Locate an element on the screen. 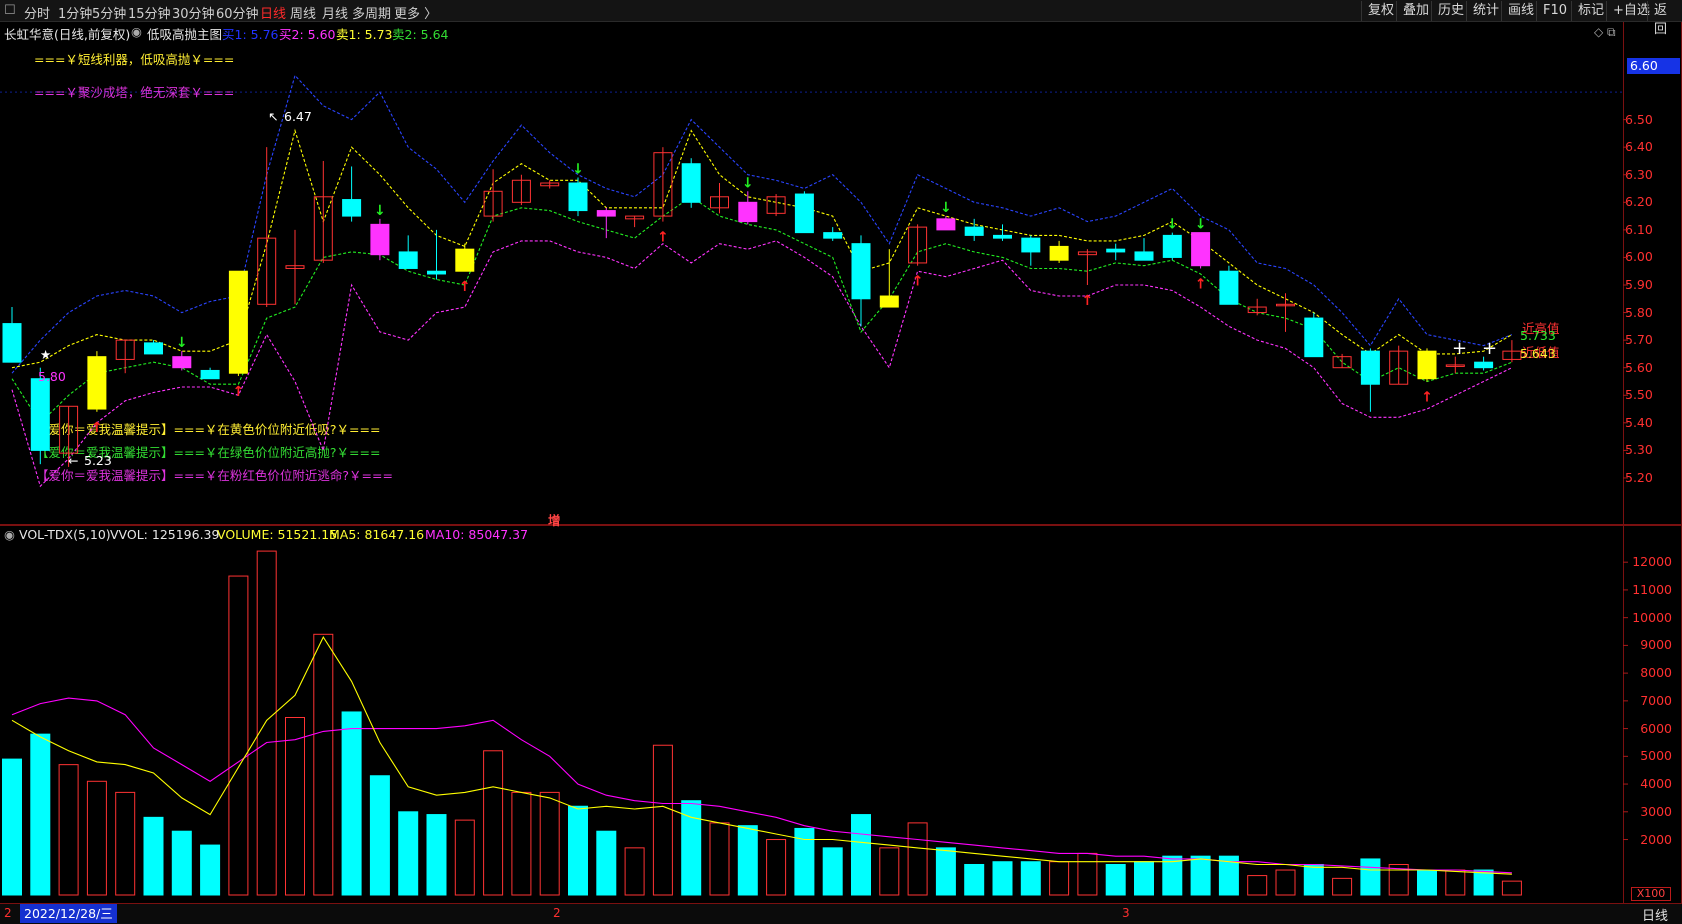 The width and height of the screenshot is (1682, 924). volume-axis-tick: 5000 is located at coordinates (1656, 756).